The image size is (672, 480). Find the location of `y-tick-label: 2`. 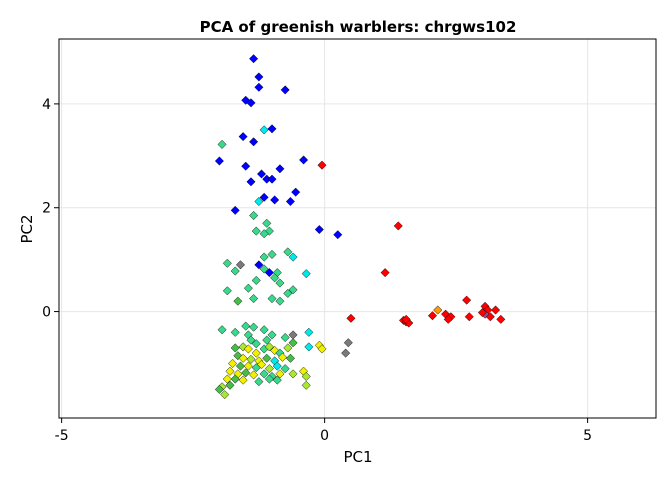

y-tick-label: 2 is located at coordinates (46, 209).